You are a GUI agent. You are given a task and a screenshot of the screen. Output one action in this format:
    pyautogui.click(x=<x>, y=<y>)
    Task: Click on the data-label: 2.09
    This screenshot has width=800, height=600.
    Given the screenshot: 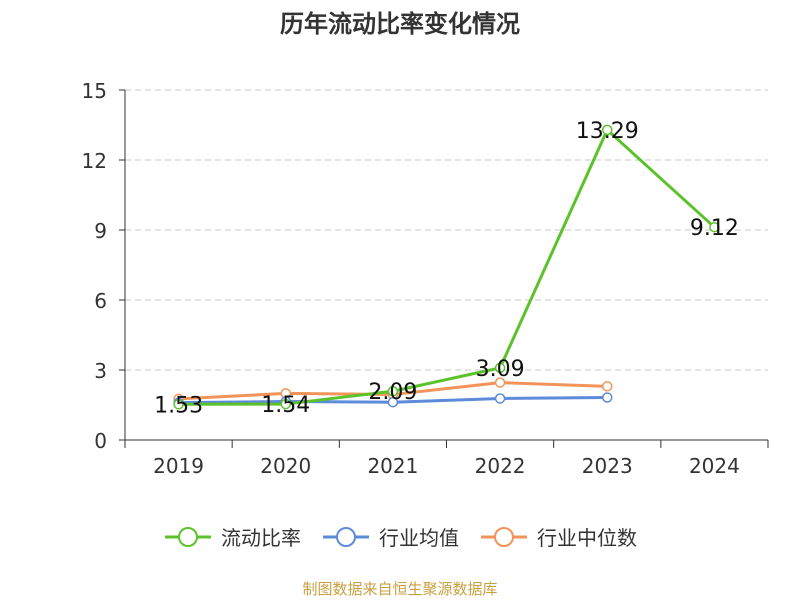 What is the action you would take?
    pyautogui.click(x=392, y=392)
    